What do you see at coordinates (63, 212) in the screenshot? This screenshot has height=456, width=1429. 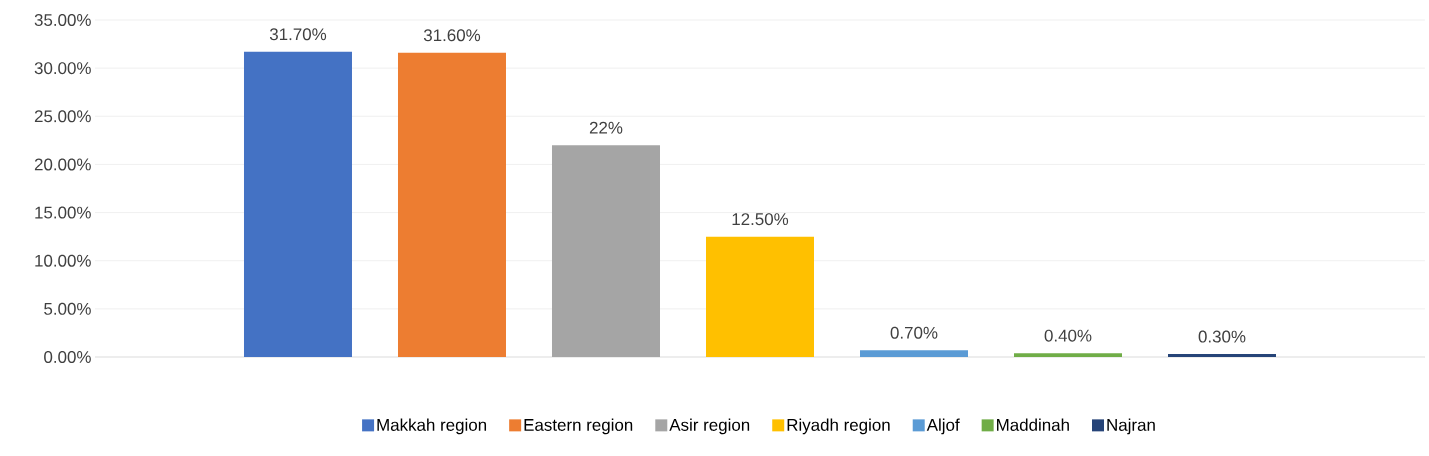 I see `y-tick-label: 15.00%` at bounding box center [63, 212].